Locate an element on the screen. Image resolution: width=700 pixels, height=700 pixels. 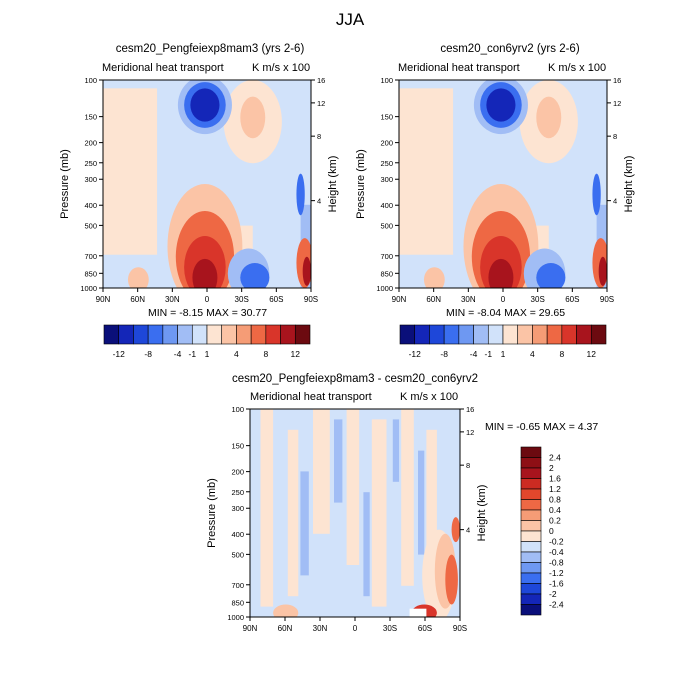
y2-tick-label: 12 is located at coordinates (321, 103).